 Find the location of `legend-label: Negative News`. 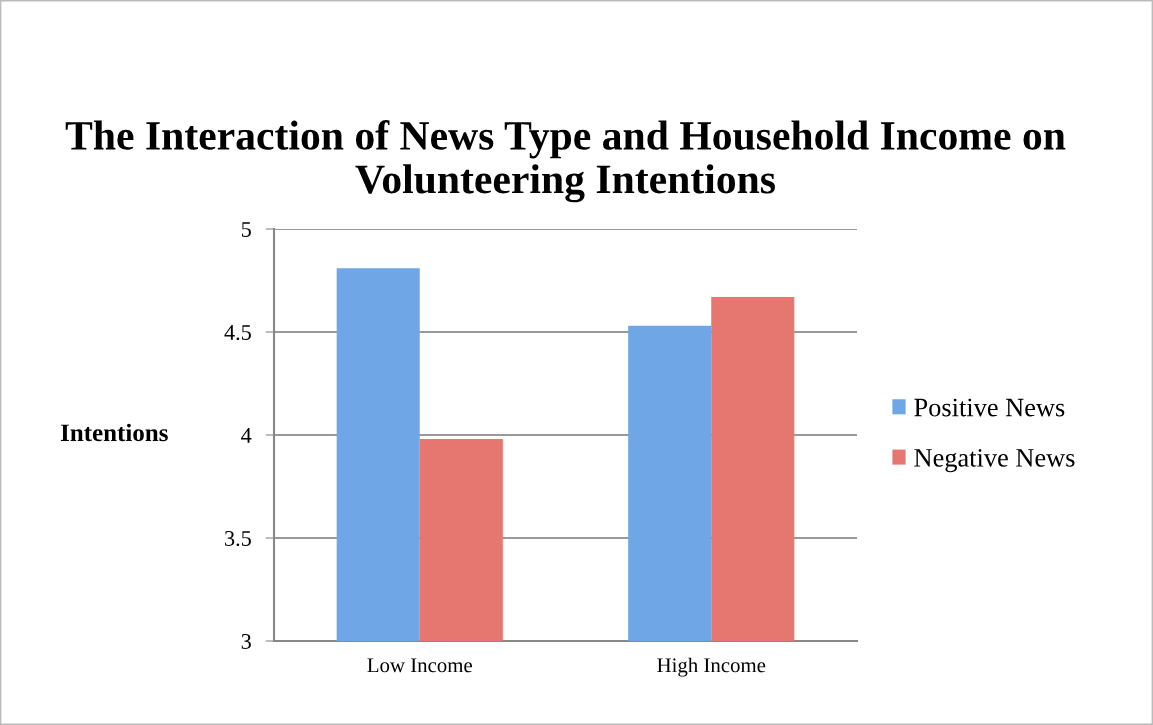

legend-label: Negative News is located at coordinates (994, 460).